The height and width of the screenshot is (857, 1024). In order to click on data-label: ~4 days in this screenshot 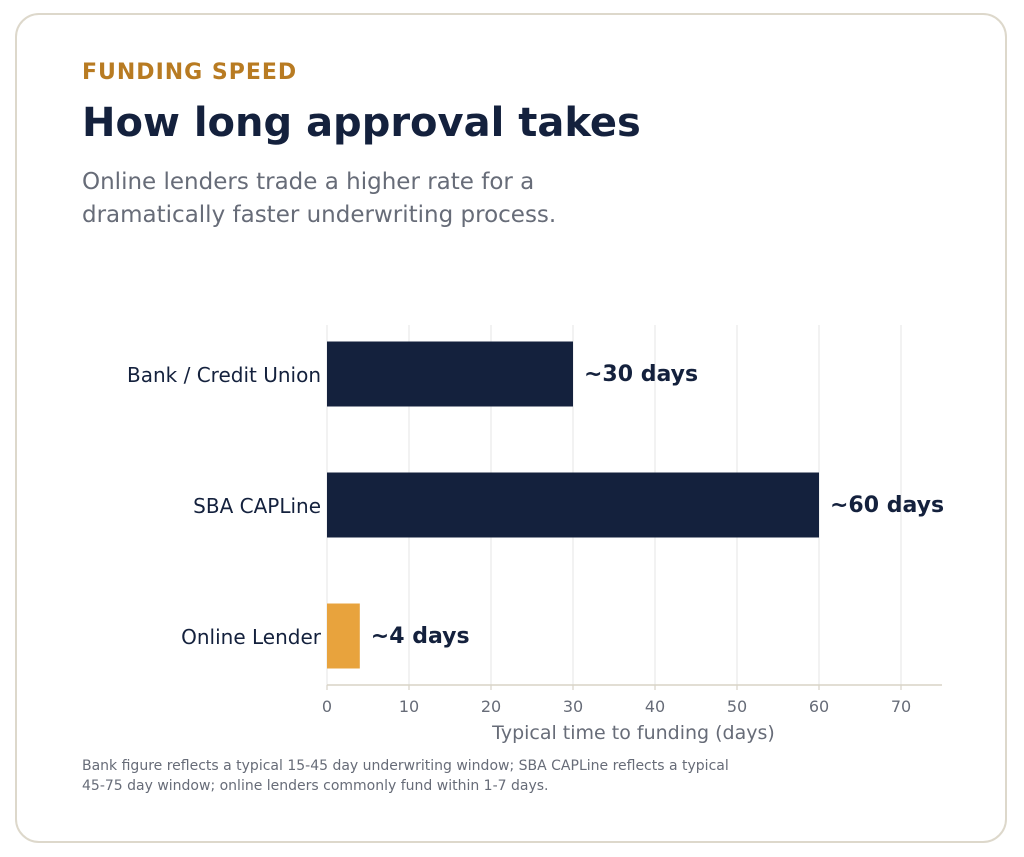, I will do `click(420, 636)`.